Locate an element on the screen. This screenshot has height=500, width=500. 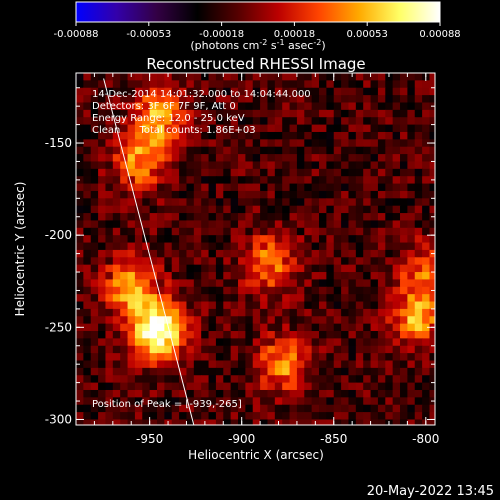
detectors-annotation: Detectors: 3F 6F 7F 9F, Att 0 is located at coordinates (164, 106).